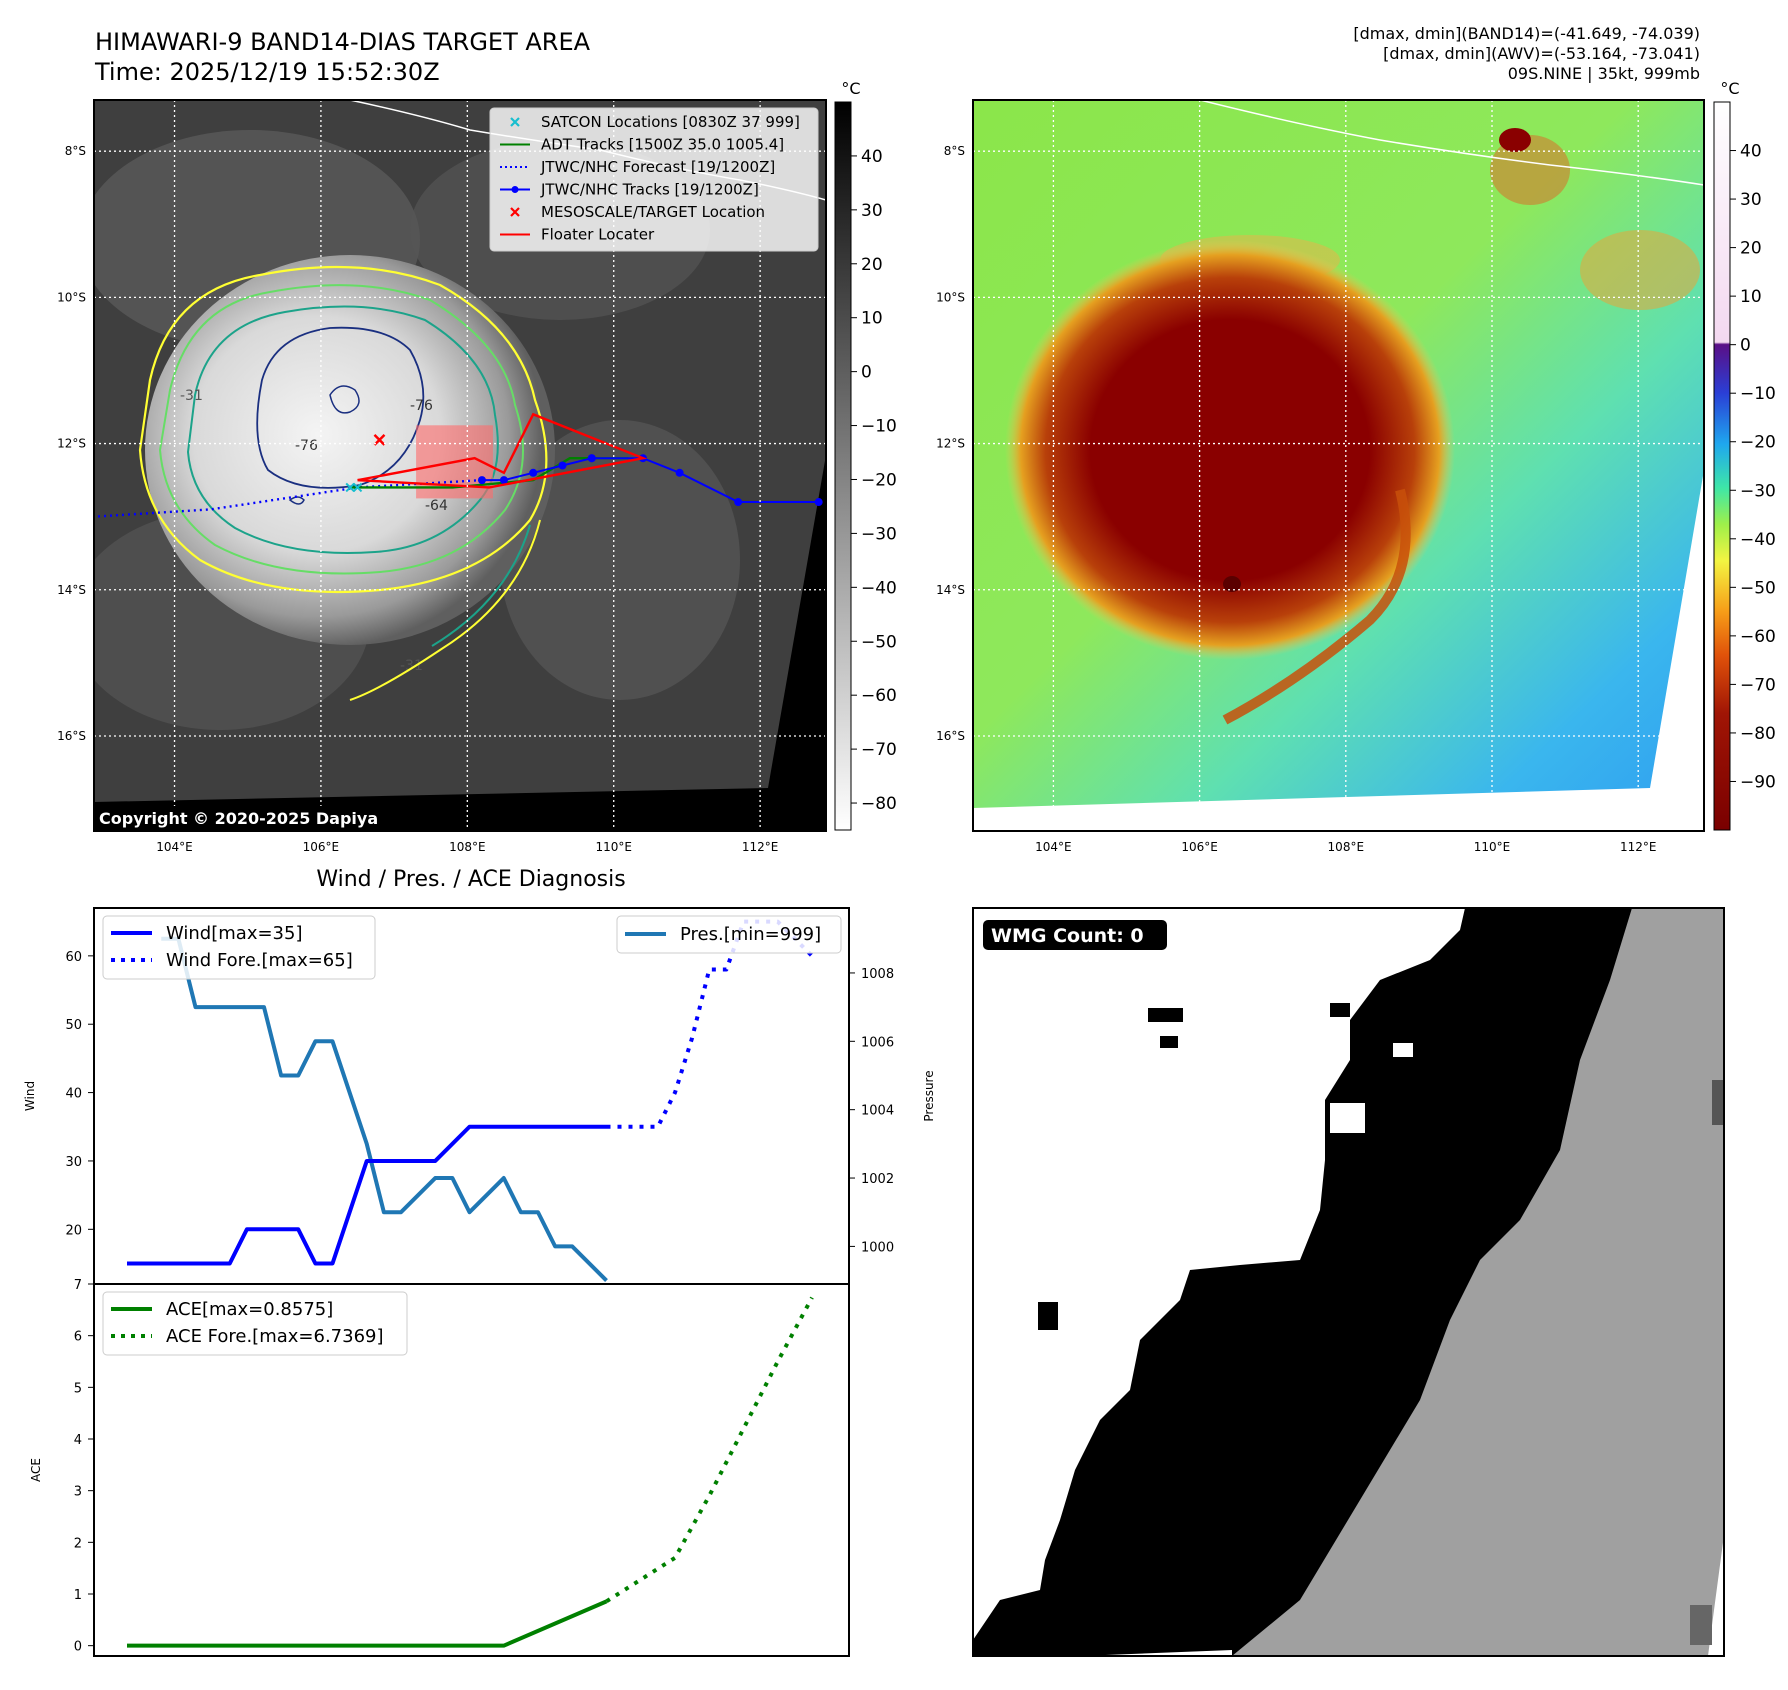 This screenshot has height=1690, width=1788. I want to click on target-marker, so click(379, 440).